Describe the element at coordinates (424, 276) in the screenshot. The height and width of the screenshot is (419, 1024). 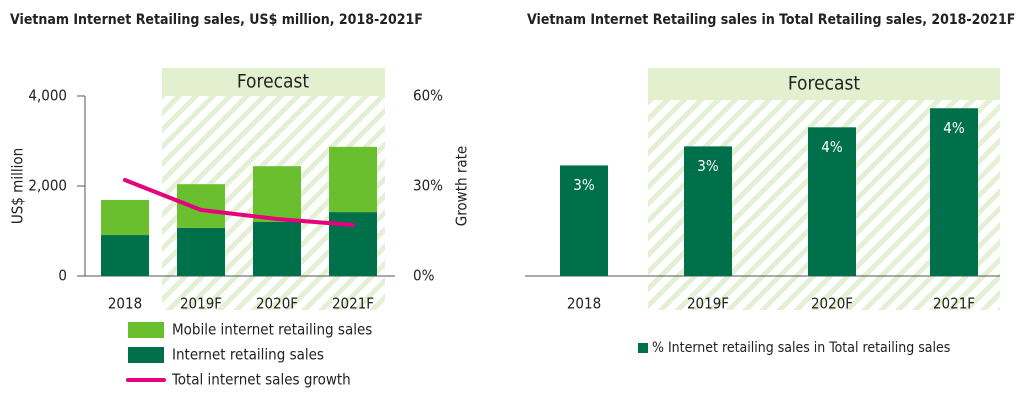
I see `y2-tick-label: 0%` at that location.